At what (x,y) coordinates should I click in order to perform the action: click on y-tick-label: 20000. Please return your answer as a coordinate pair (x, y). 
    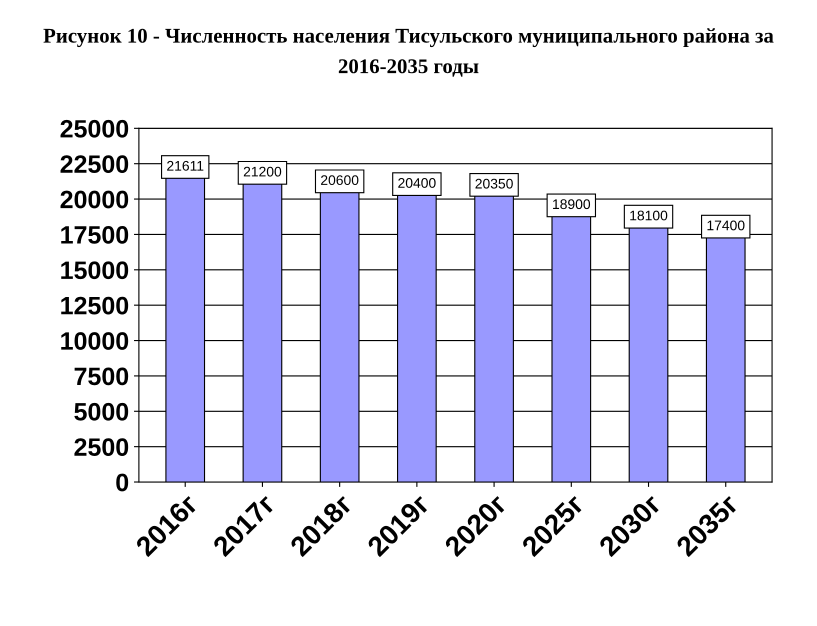
    Looking at the image, I should click on (94, 199).